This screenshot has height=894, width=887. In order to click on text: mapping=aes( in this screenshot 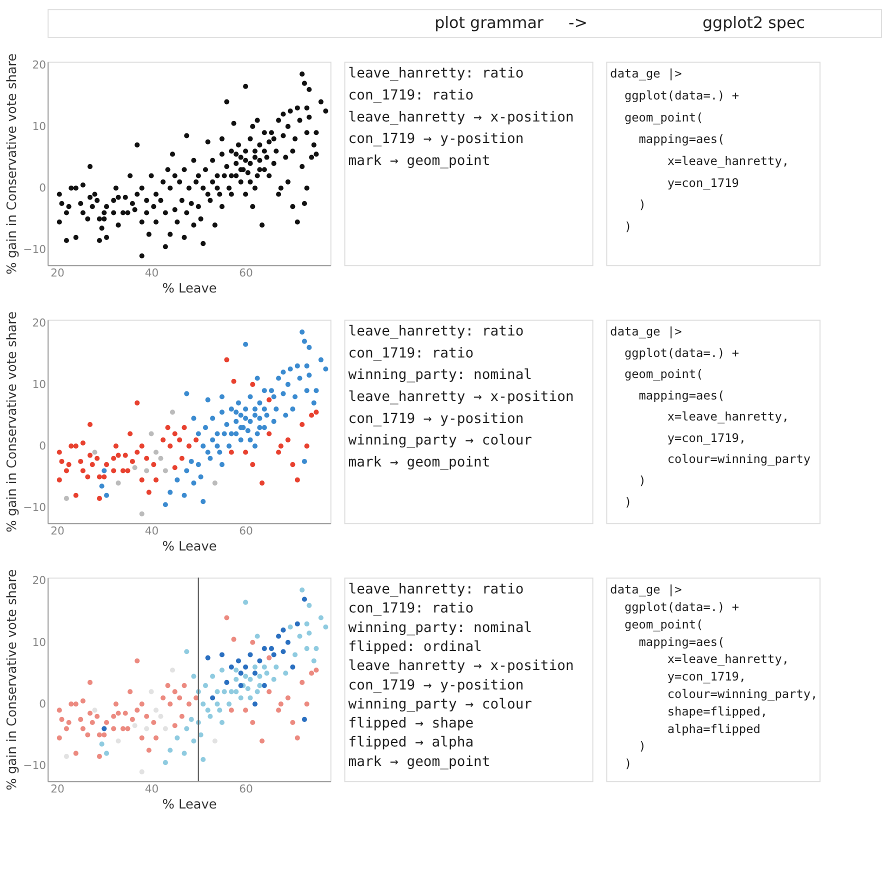, I will do `click(681, 139)`.